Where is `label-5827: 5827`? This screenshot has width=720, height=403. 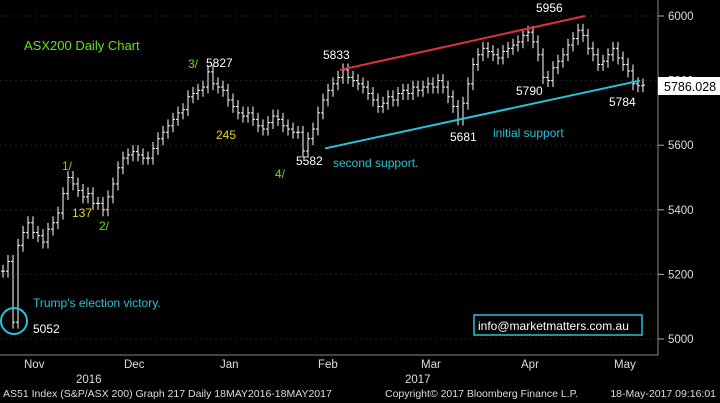
label-5827: 5827 is located at coordinates (219, 63).